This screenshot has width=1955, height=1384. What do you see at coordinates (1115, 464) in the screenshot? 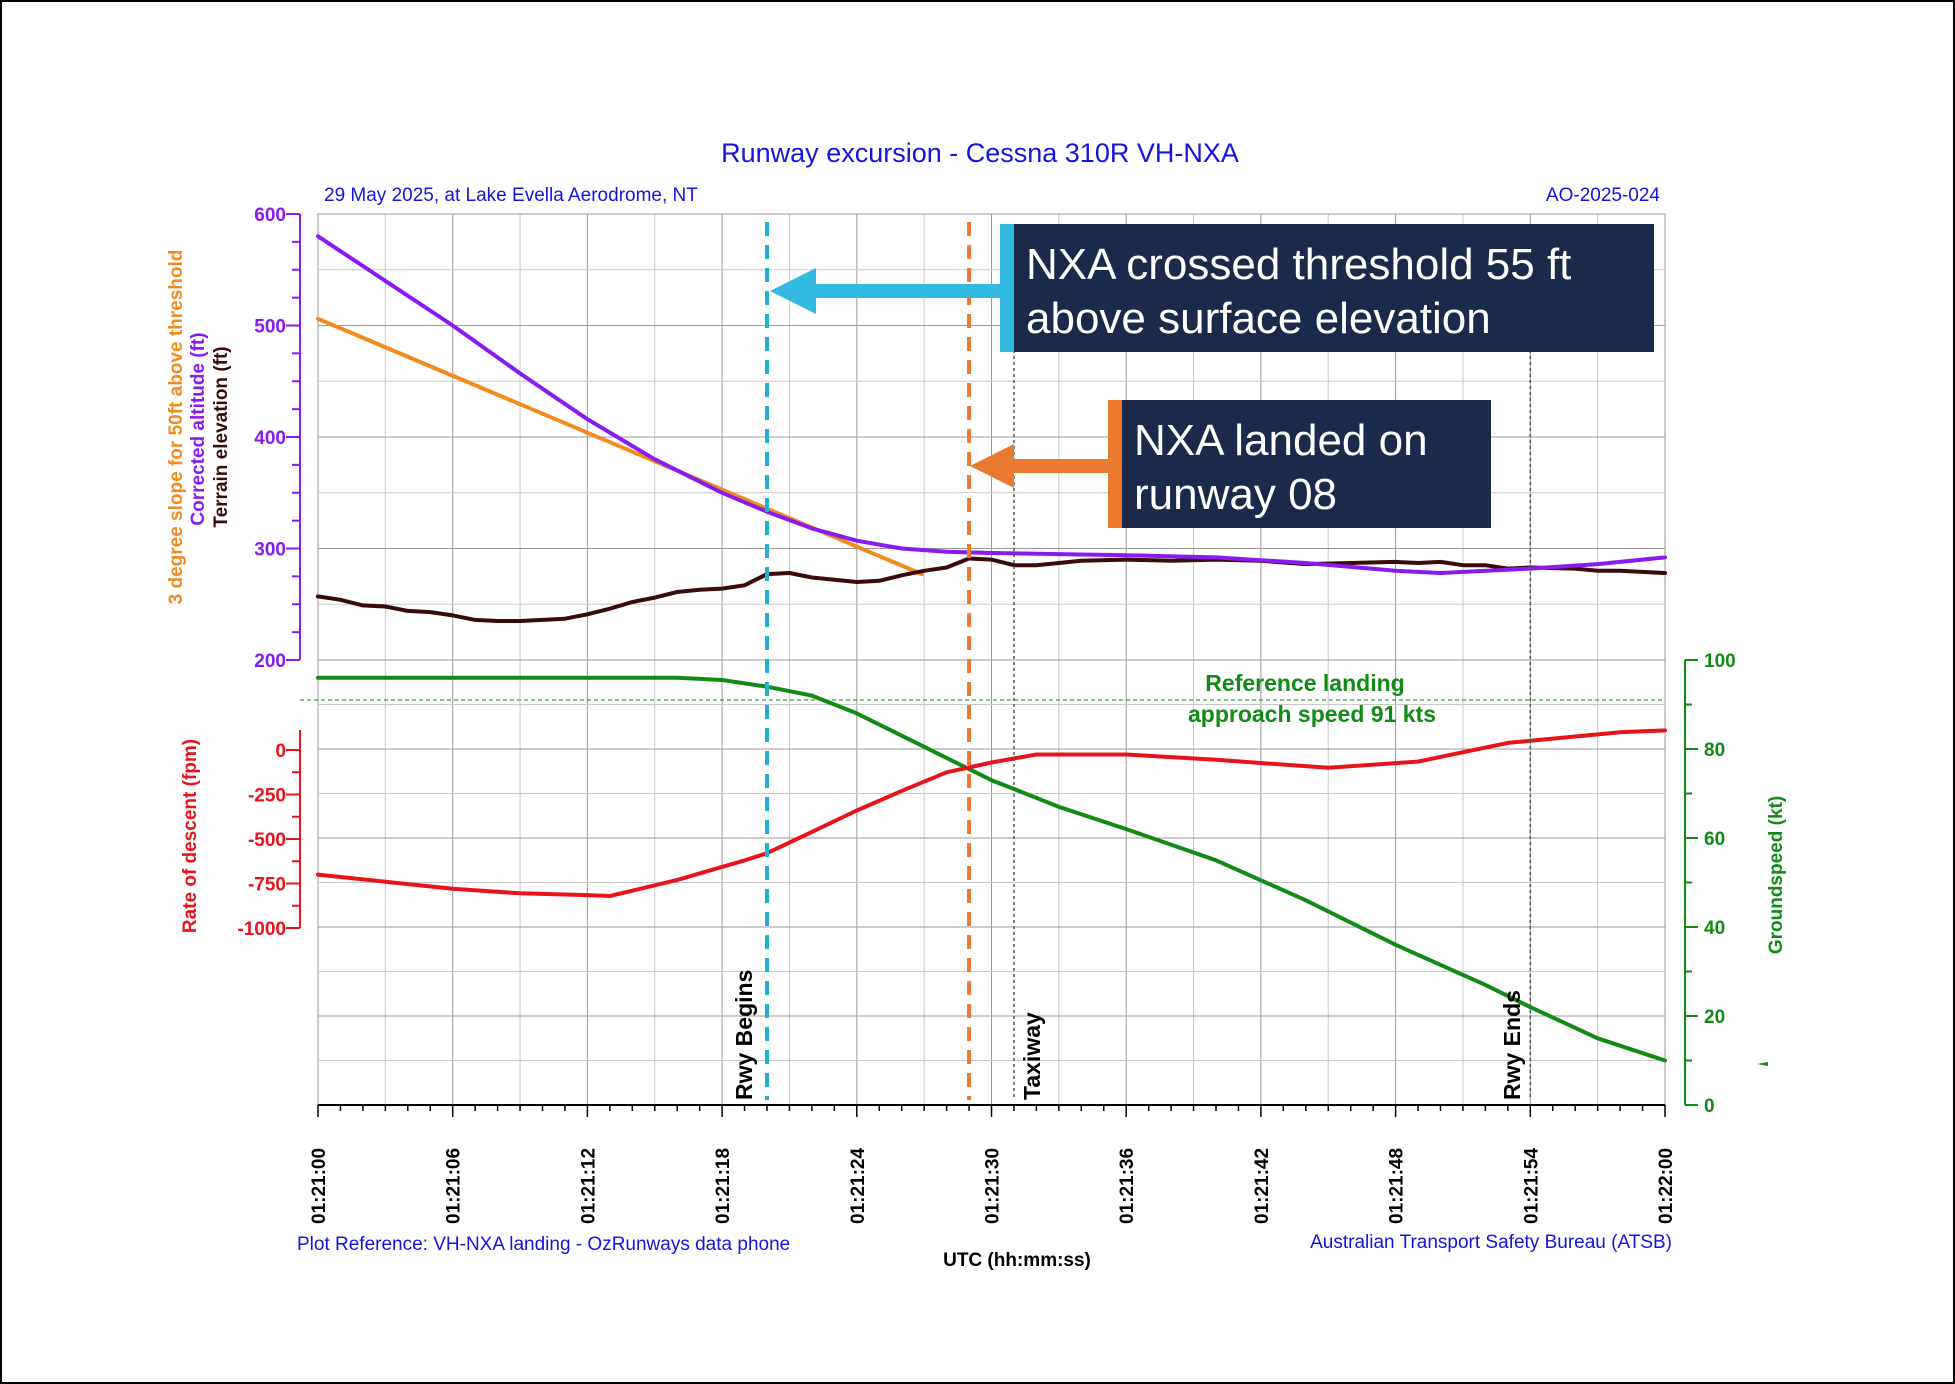
I see `callout-landed-accent` at bounding box center [1115, 464].